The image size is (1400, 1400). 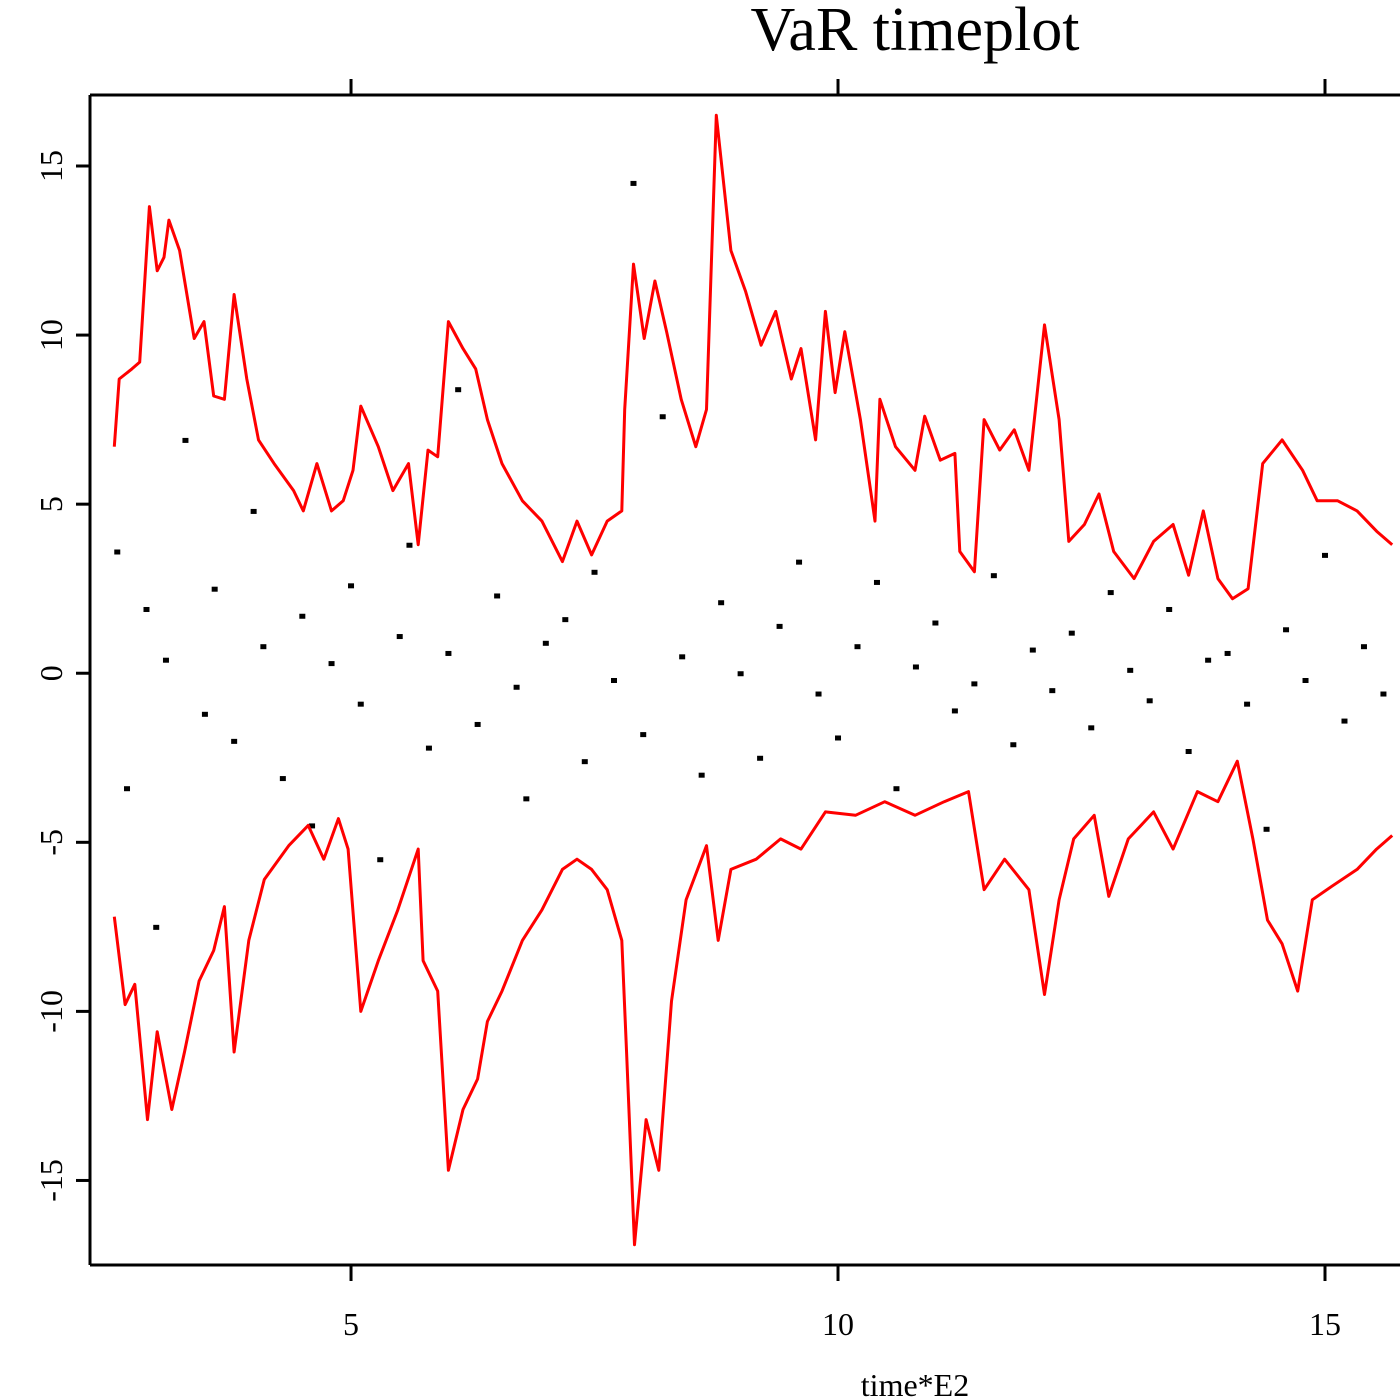 What do you see at coordinates (51, 504) in the screenshot?
I see `y-tick-label: 5` at bounding box center [51, 504].